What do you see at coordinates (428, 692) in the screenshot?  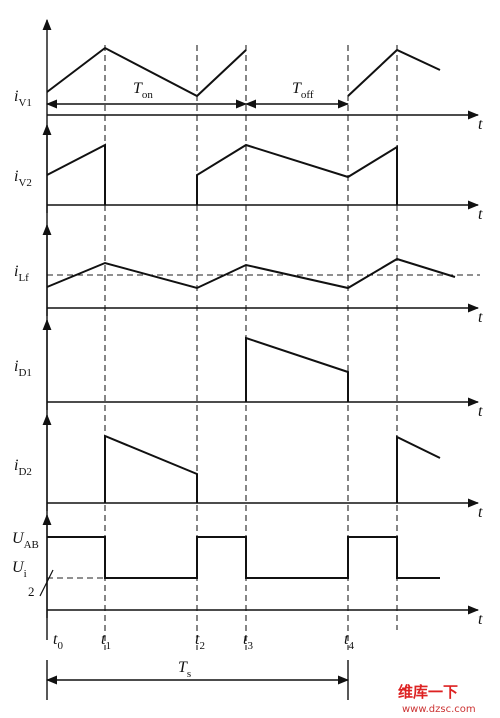 I see `watermark-brand: 维库一下` at bounding box center [428, 692].